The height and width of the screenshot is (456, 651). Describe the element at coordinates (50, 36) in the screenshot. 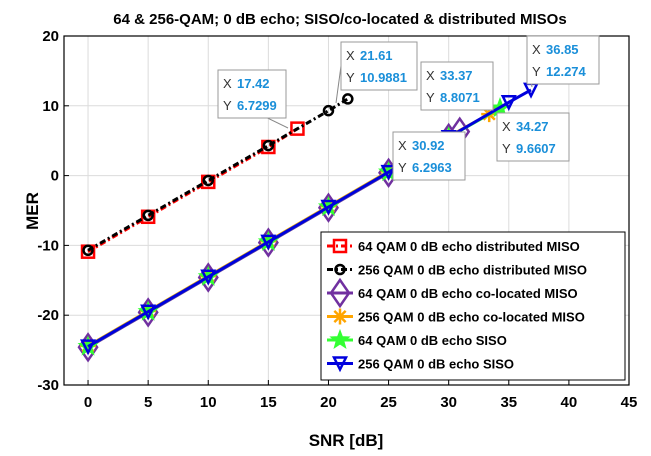

I see `y-tick-label: 20` at that location.